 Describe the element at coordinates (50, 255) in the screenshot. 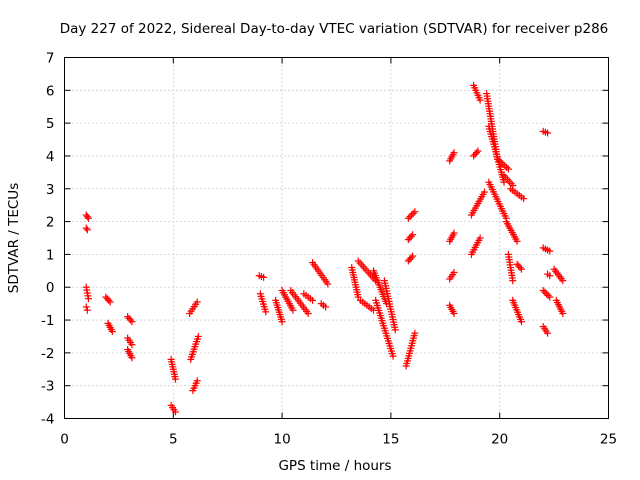

I see `y-tick-label: 1` at that location.